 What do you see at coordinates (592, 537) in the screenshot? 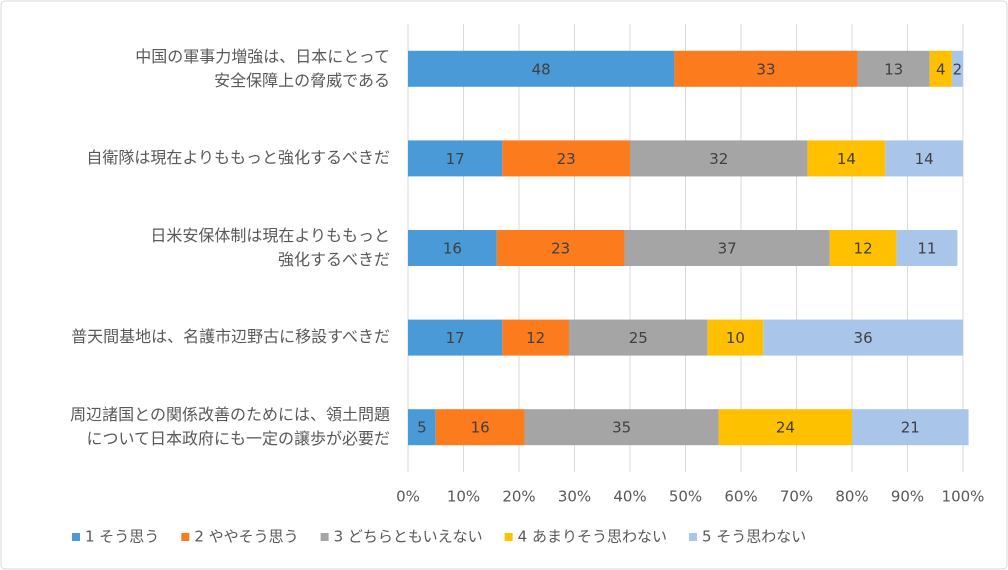
I see `legend-label: 4 あまりそう思わない` at bounding box center [592, 537].